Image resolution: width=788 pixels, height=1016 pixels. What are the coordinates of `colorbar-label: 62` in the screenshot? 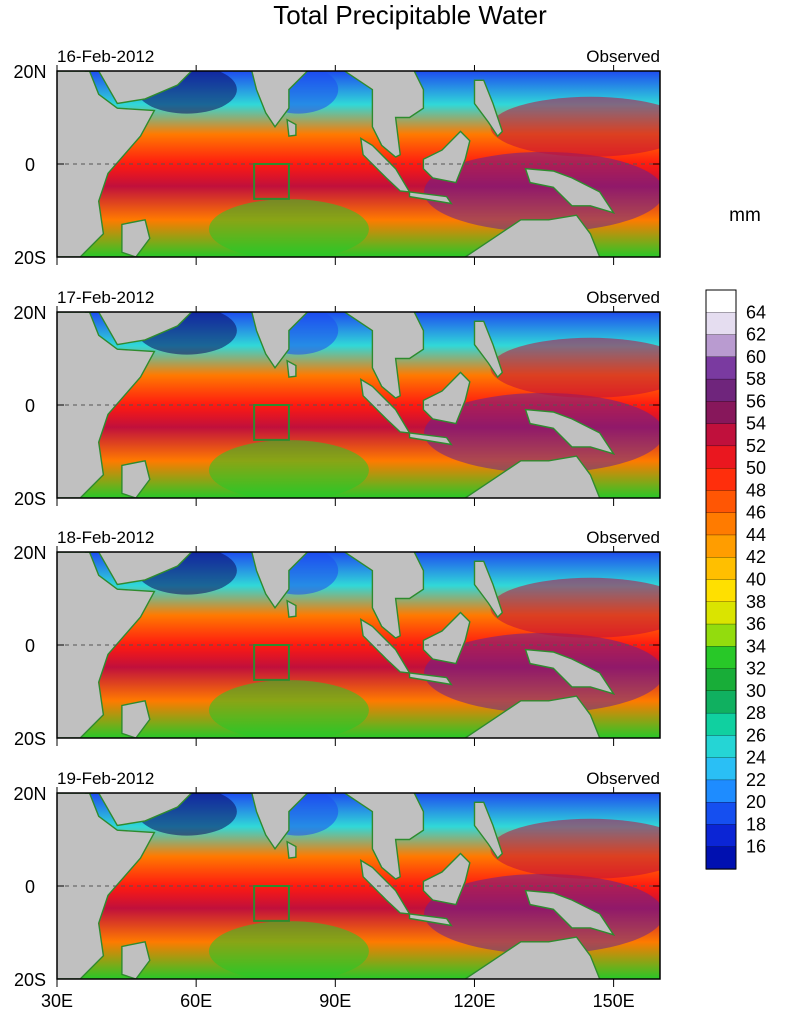 It's located at (756, 335).